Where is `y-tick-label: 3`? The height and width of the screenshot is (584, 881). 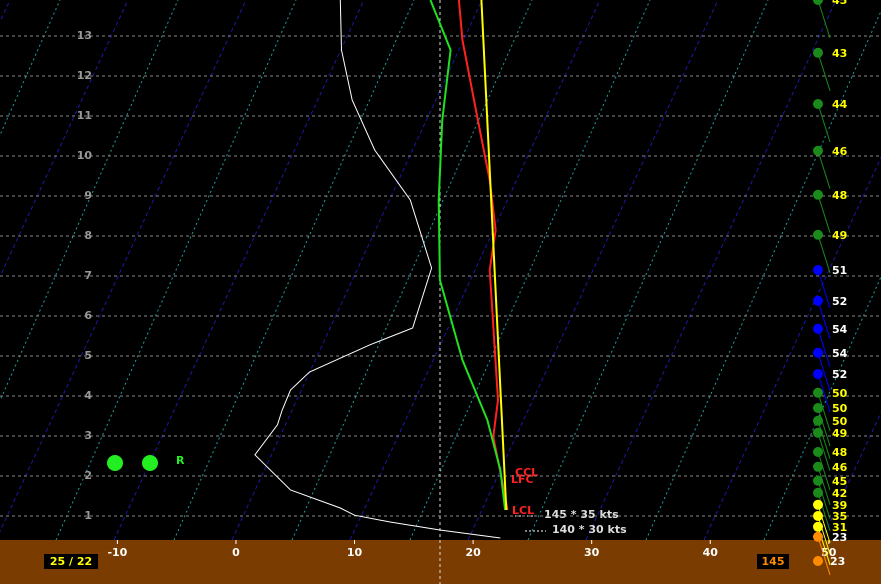 y-tick-label: 3 is located at coordinates (88, 435).